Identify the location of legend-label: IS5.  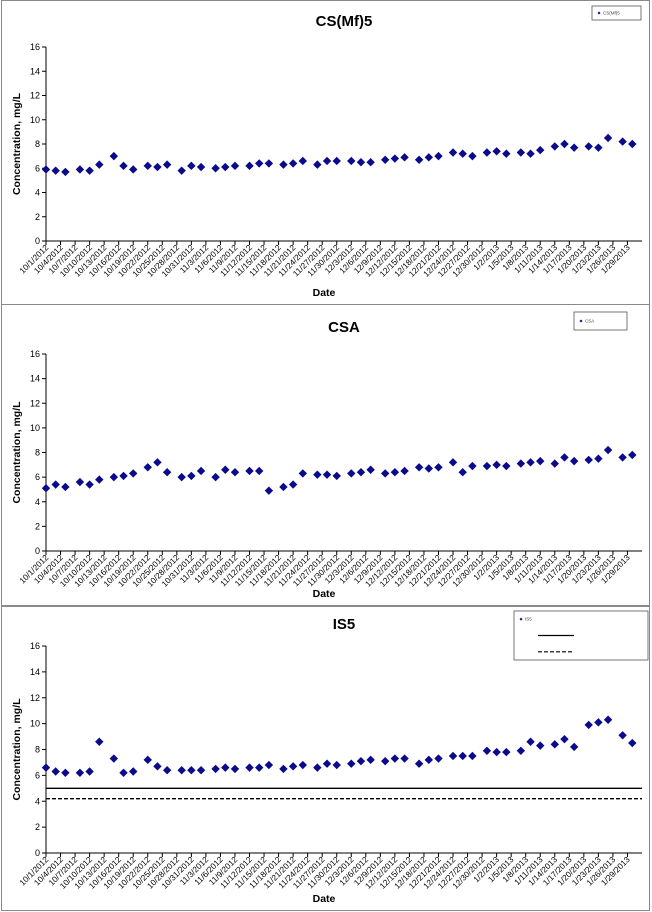
(528, 619).